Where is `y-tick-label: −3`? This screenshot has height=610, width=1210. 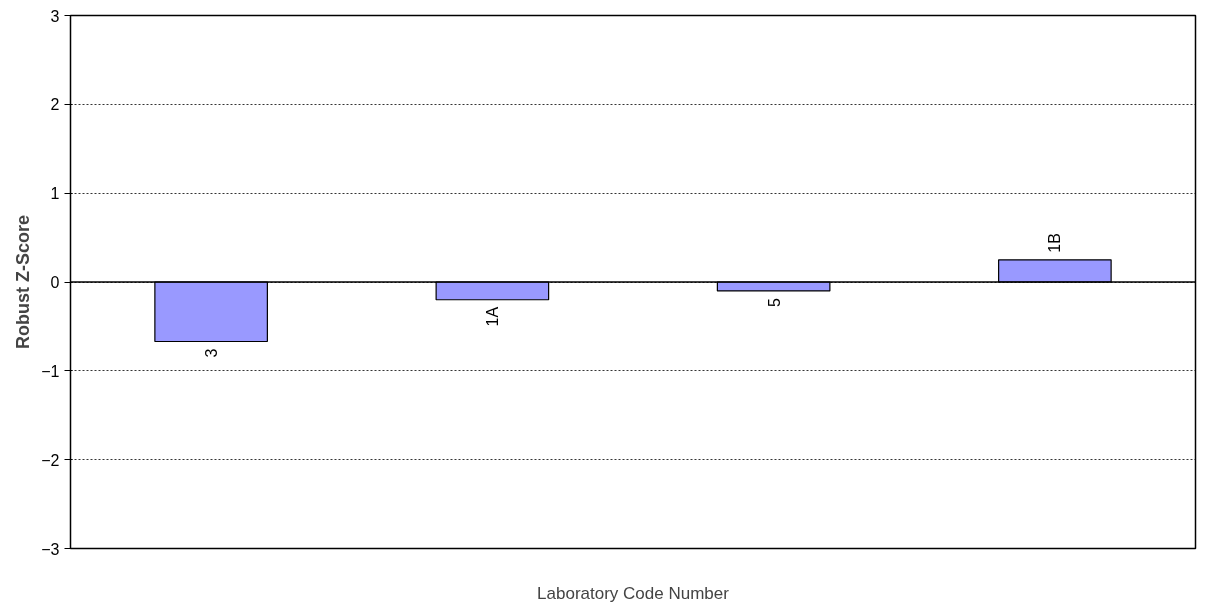 y-tick-label: −3 is located at coordinates (50, 549).